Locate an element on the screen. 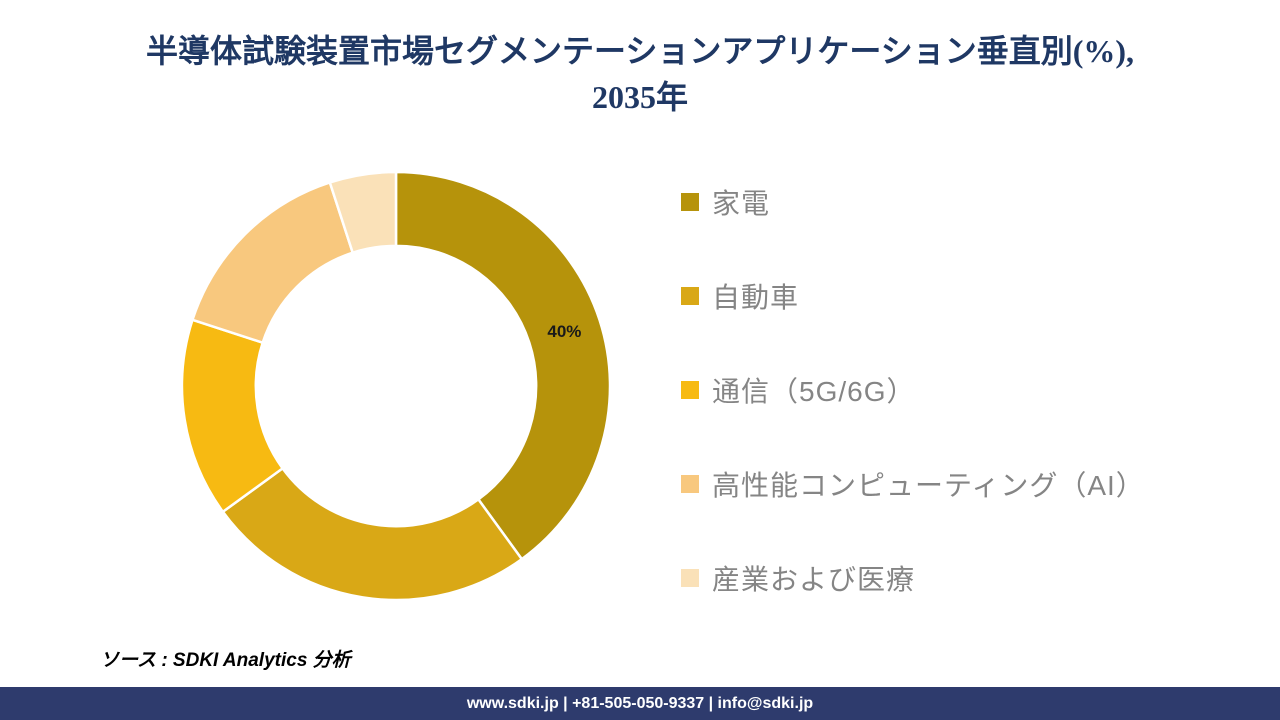  legend-item-3: 高性能コンピューティング（AI） is located at coordinates (913, 484).